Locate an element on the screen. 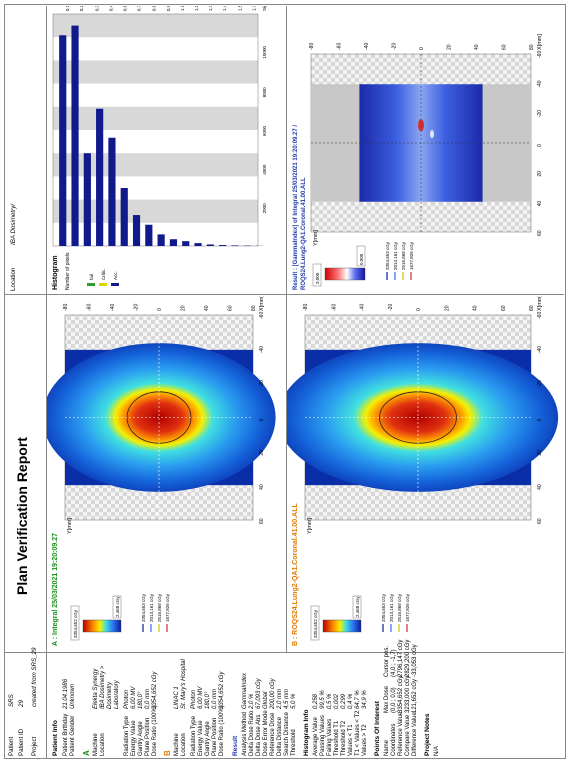  tick-y: -60 is located at coordinates (540, 315).